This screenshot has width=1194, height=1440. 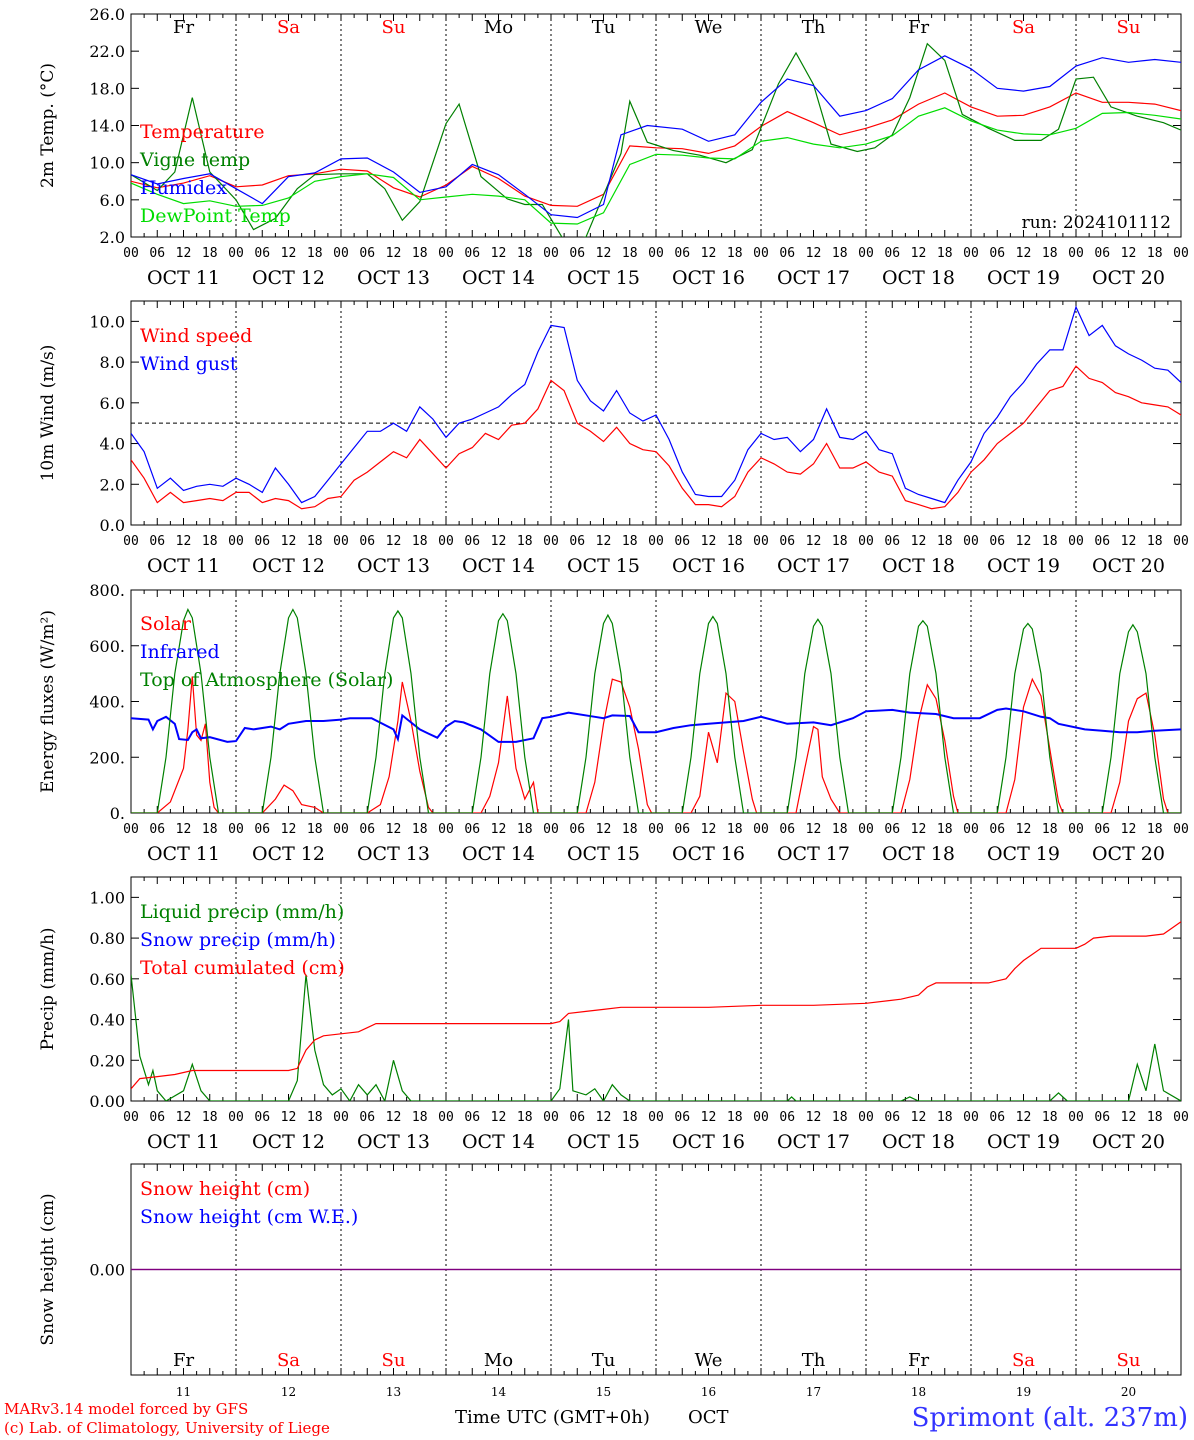 What do you see at coordinates (288, 566) in the screenshot?
I see `date-label: OCT 12` at bounding box center [288, 566].